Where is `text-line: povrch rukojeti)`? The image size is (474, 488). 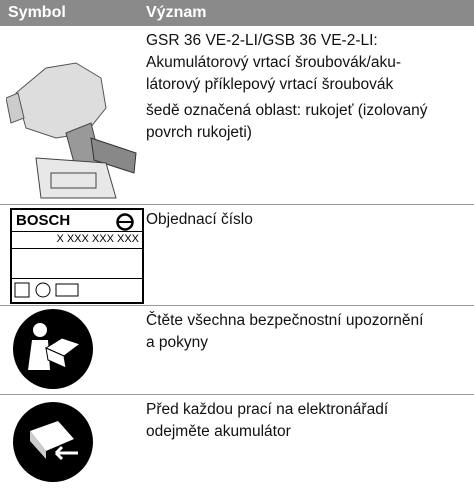 text-line: povrch rukojeti) is located at coordinates (199, 132).